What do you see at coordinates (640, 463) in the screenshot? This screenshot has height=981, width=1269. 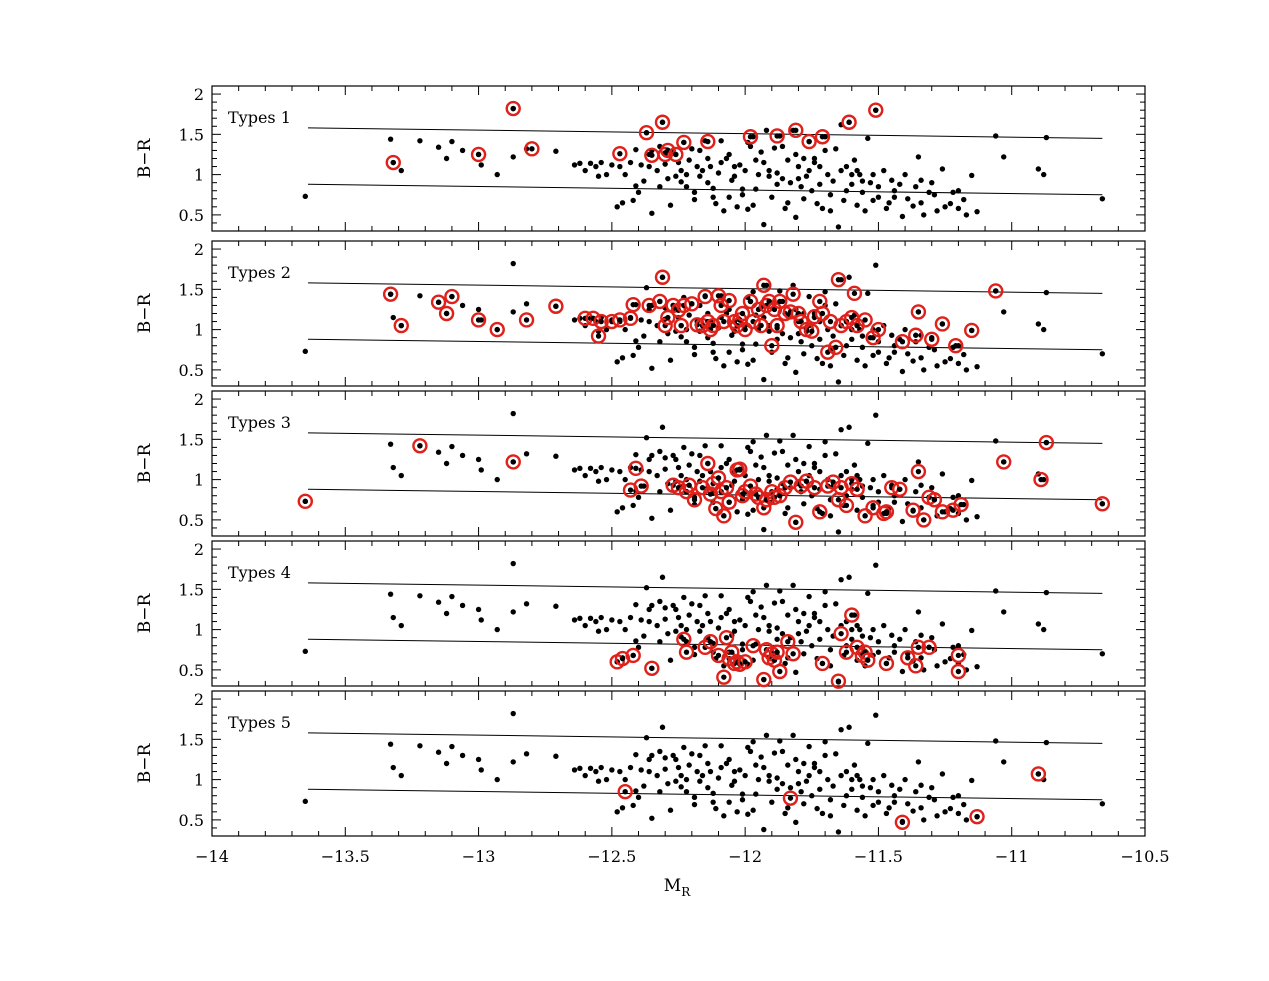 I see `panel-3: 0.5 1 1.5 2 B−R Types 3` at bounding box center [640, 463].